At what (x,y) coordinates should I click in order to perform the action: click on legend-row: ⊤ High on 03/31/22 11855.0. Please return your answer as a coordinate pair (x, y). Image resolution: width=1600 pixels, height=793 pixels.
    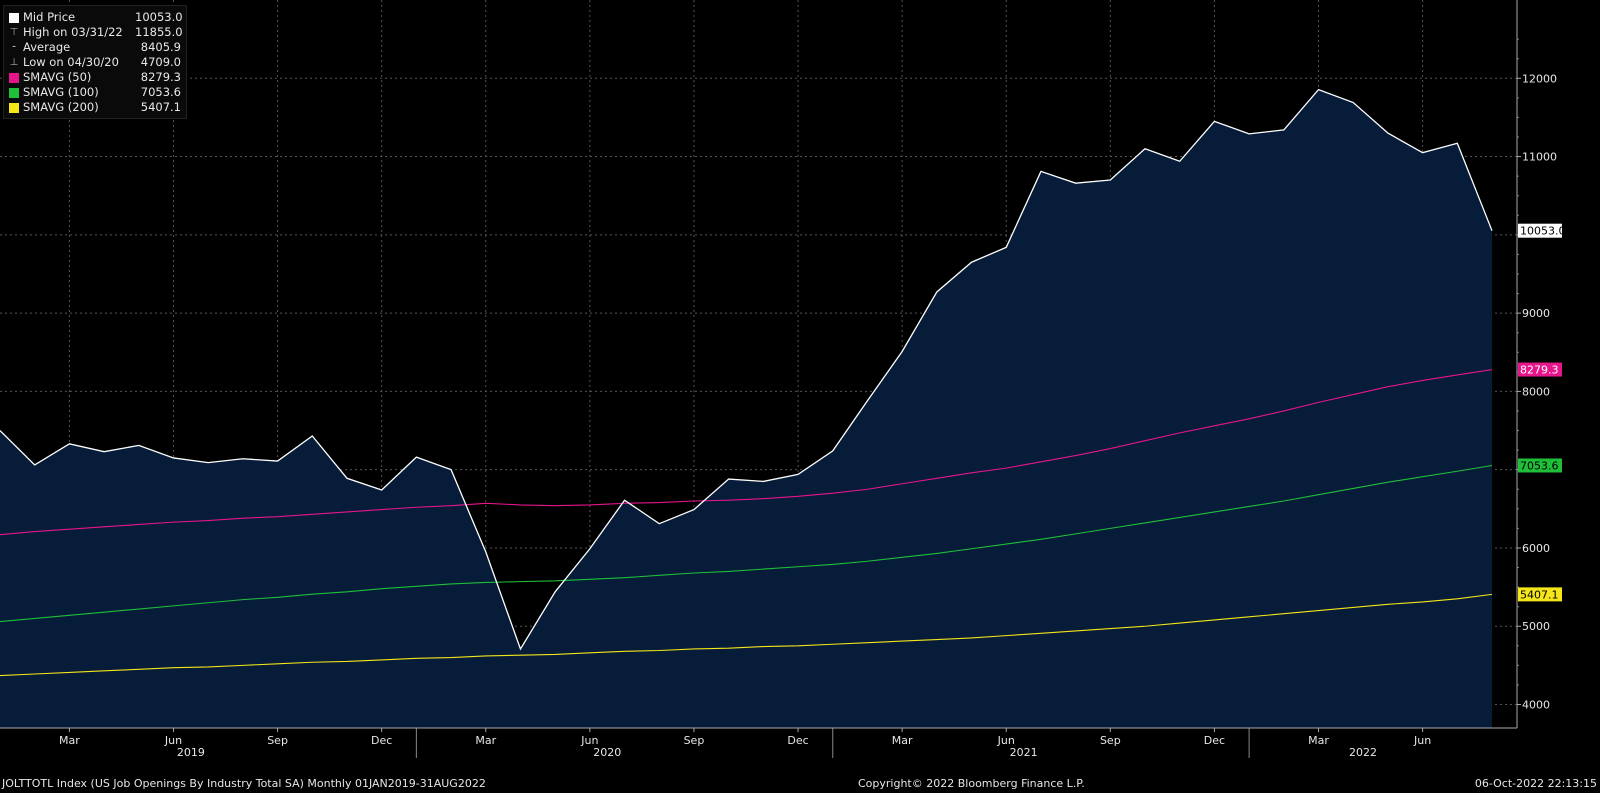
    Looking at the image, I should click on (96, 32).